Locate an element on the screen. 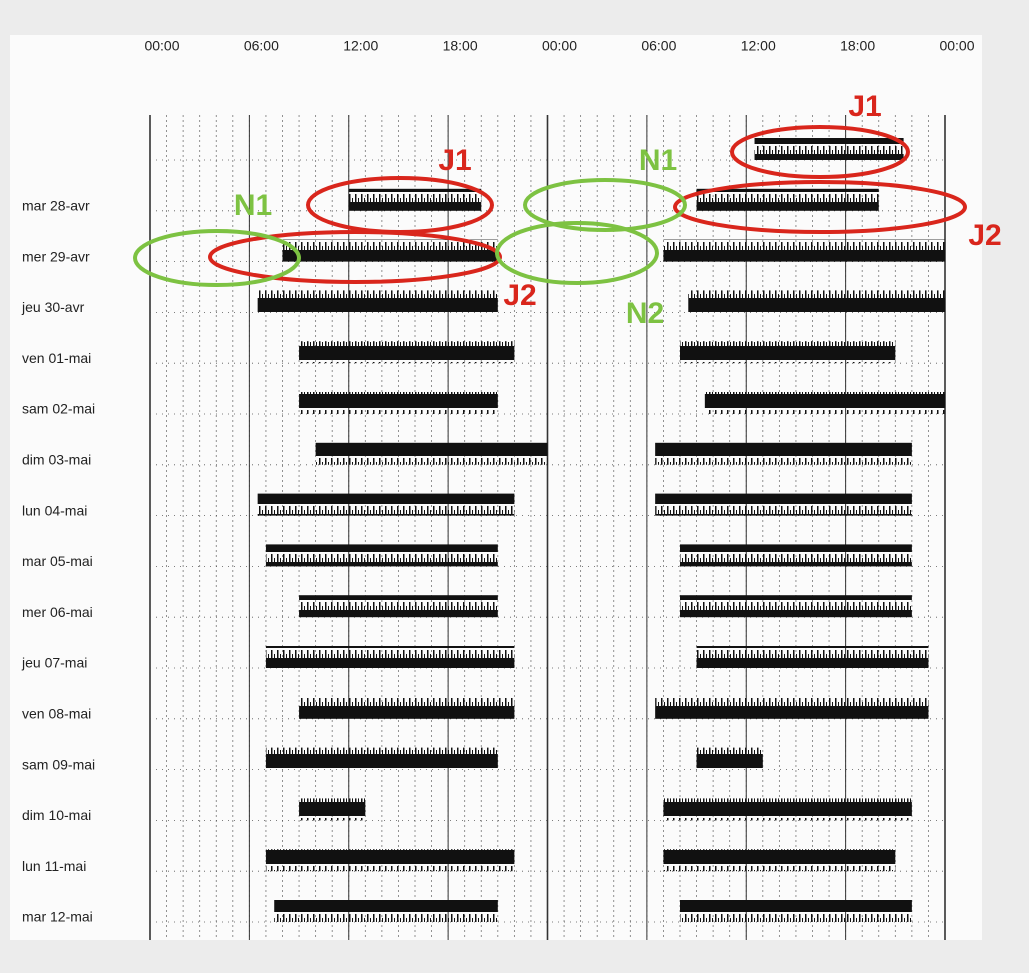 Image resolution: width=1029 pixels, height=978 pixels. row-label: sam 02-mai is located at coordinates (58, 409).